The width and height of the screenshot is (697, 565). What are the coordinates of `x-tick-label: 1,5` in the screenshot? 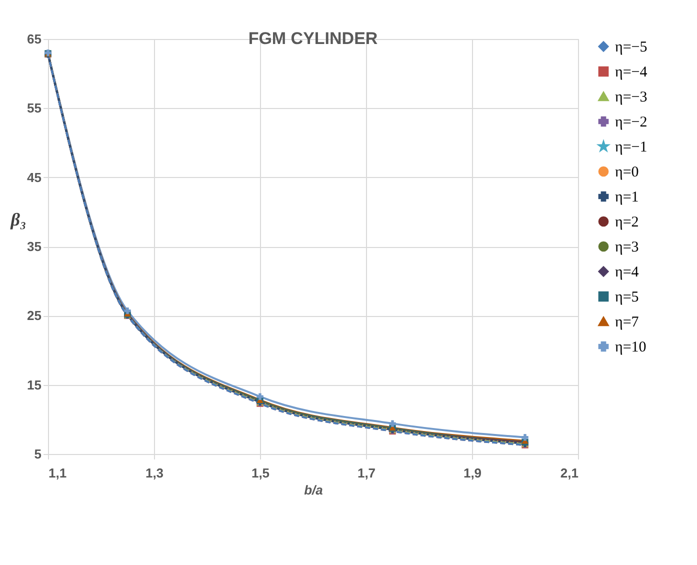 It's located at (260, 473).